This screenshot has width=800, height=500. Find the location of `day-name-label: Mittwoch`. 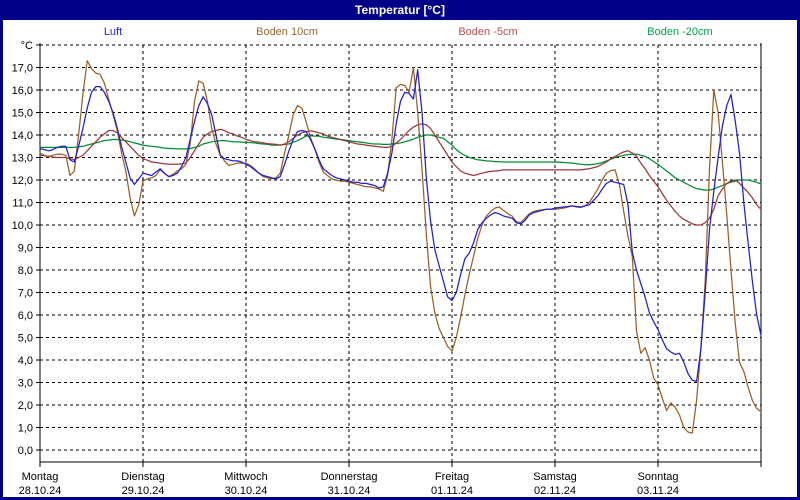

day-name-label: Mittwoch is located at coordinates (245, 477).